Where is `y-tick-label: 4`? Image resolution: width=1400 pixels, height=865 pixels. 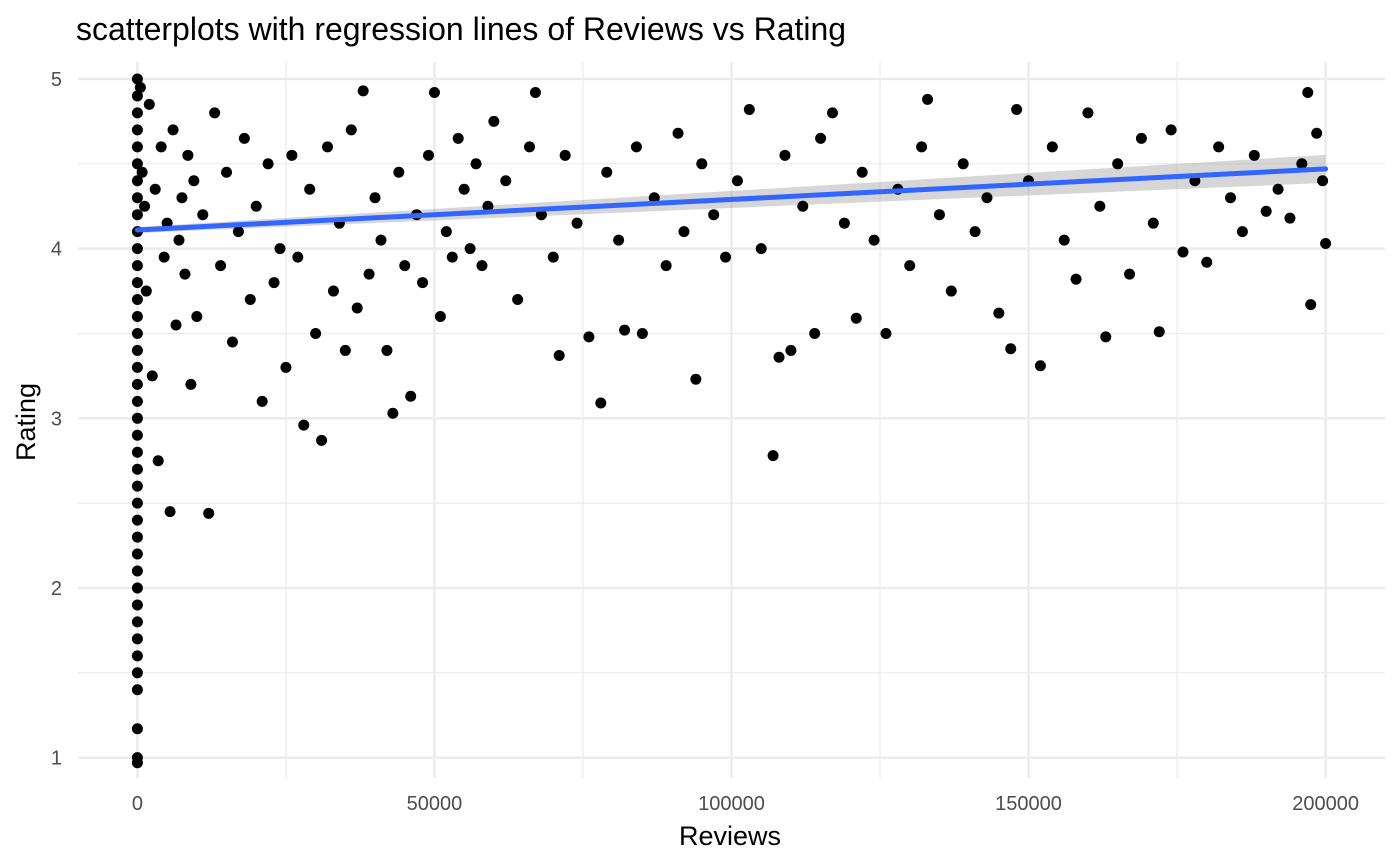 y-tick-label: 4 is located at coordinates (56, 250).